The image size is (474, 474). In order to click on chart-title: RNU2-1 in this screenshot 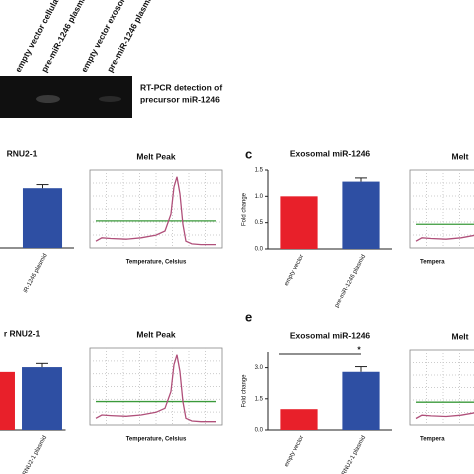, I will do `click(22, 153)`.